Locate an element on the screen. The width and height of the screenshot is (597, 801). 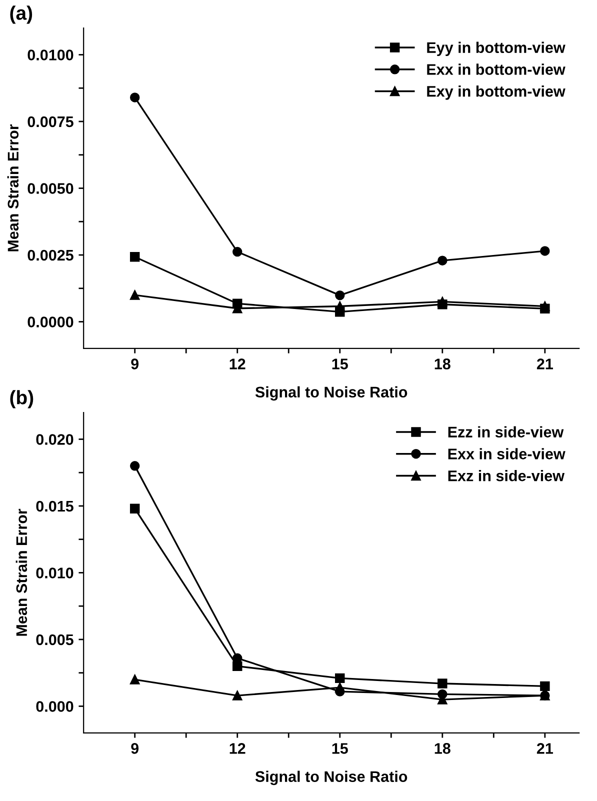
y-tick-label: 0.0000 is located at coordinates (51, 322).